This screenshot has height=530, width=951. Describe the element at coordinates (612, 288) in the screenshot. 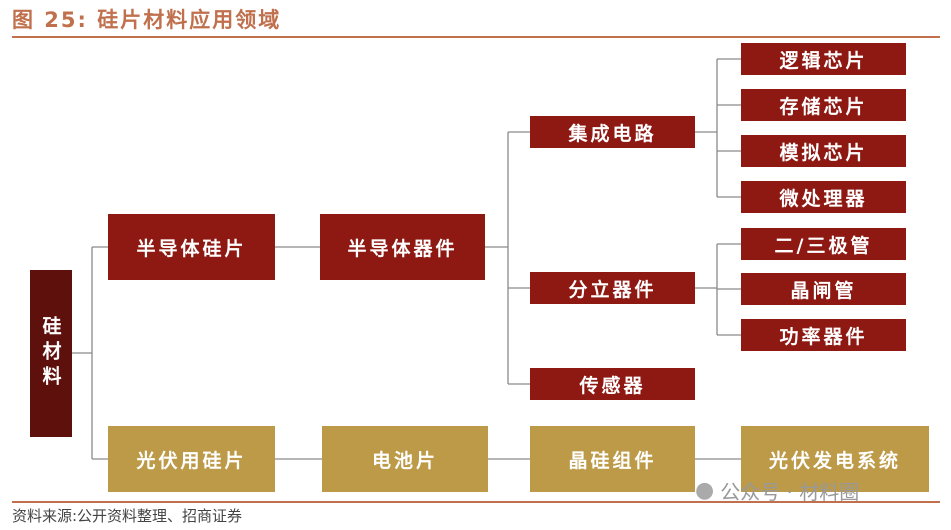

I see `node-discrete-device: 分立器件` at that location.